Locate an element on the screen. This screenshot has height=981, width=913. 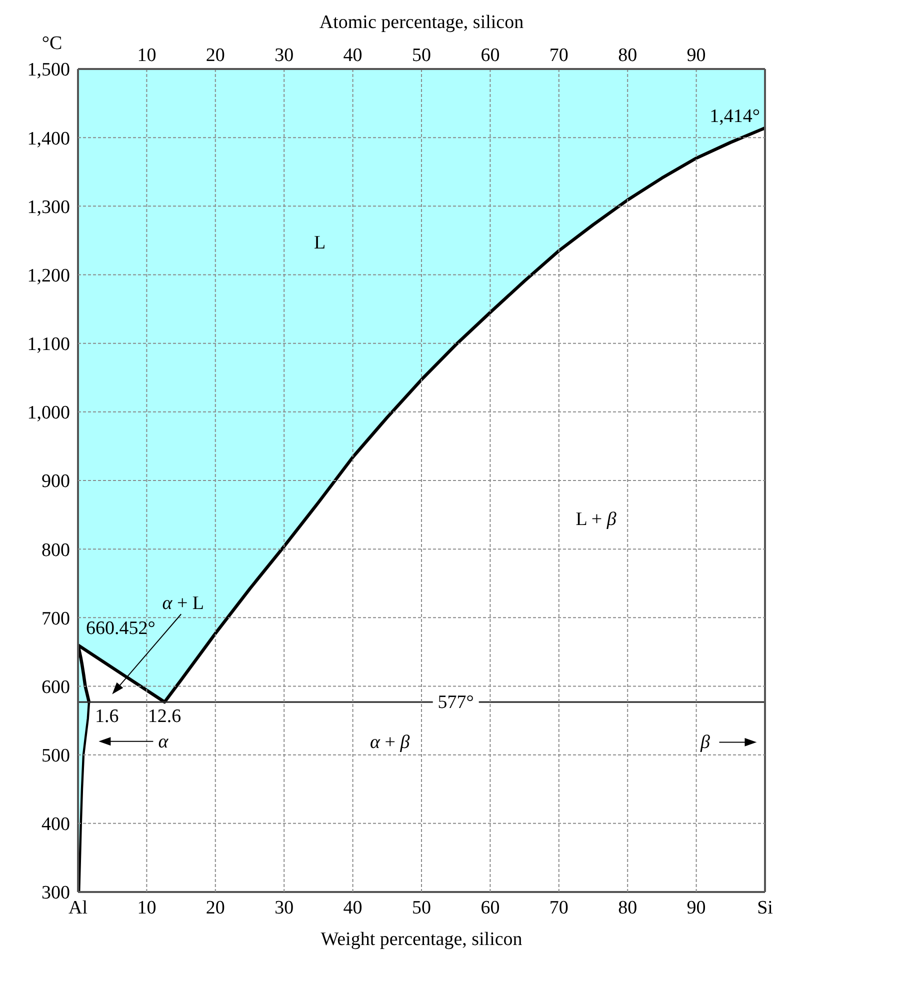
x2-axis-title: Atomic percentage, silicon is located at coordinates (421, 22).